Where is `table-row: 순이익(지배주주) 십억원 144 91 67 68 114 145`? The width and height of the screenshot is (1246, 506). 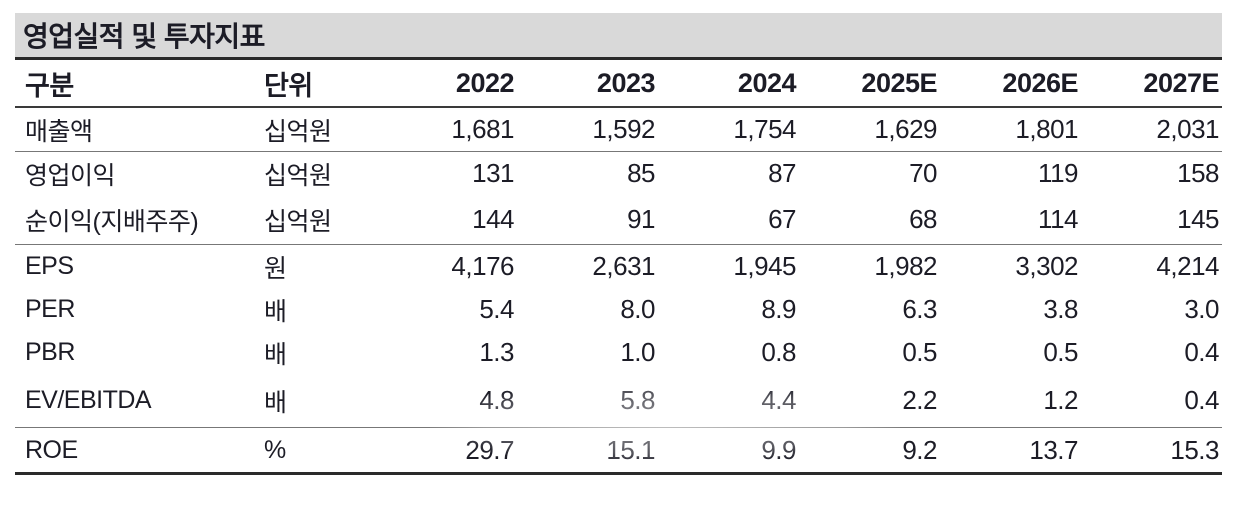
table-row: 순이익(지배주주) 십억원 144 91 67 68 114 145 is located at coordinates (618, 220).